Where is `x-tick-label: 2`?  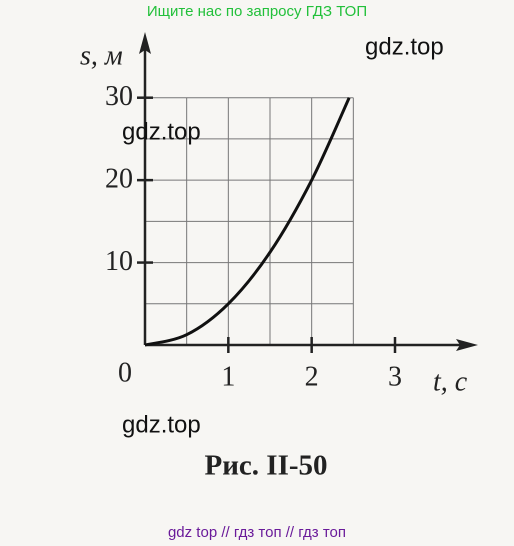 x-tick-label: 2 is located at coordinates (312, 376).